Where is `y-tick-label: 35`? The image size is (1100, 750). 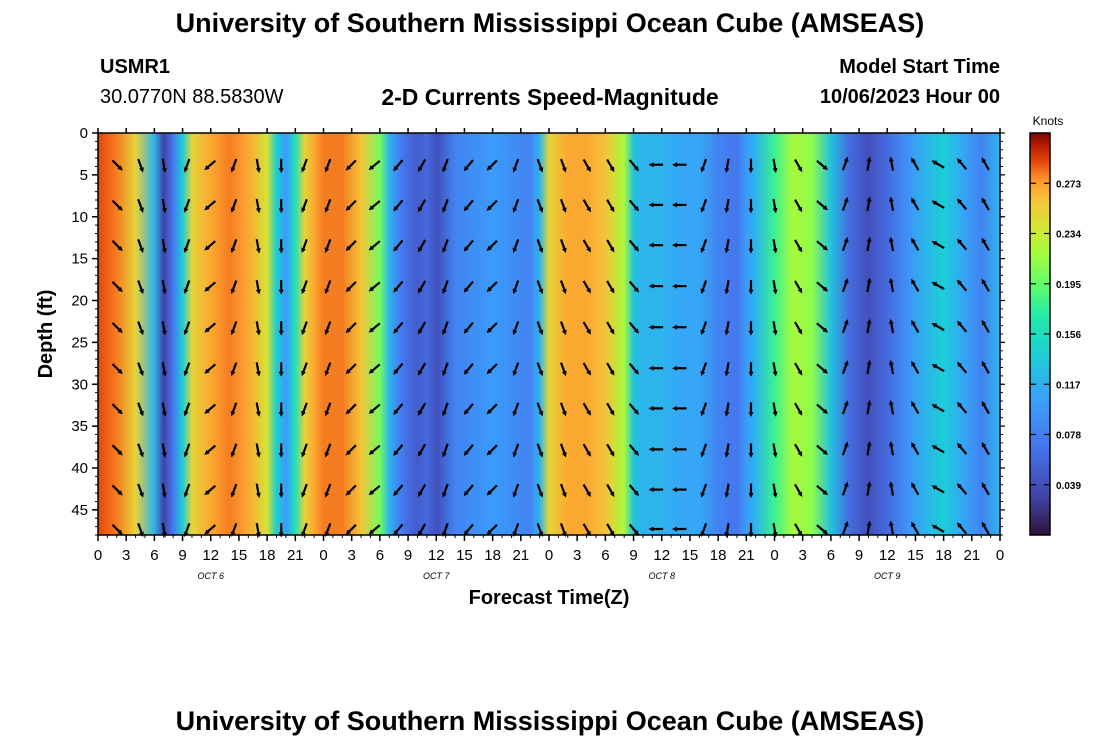
y-tick-label: 35 is located at coordinates (79, 426).